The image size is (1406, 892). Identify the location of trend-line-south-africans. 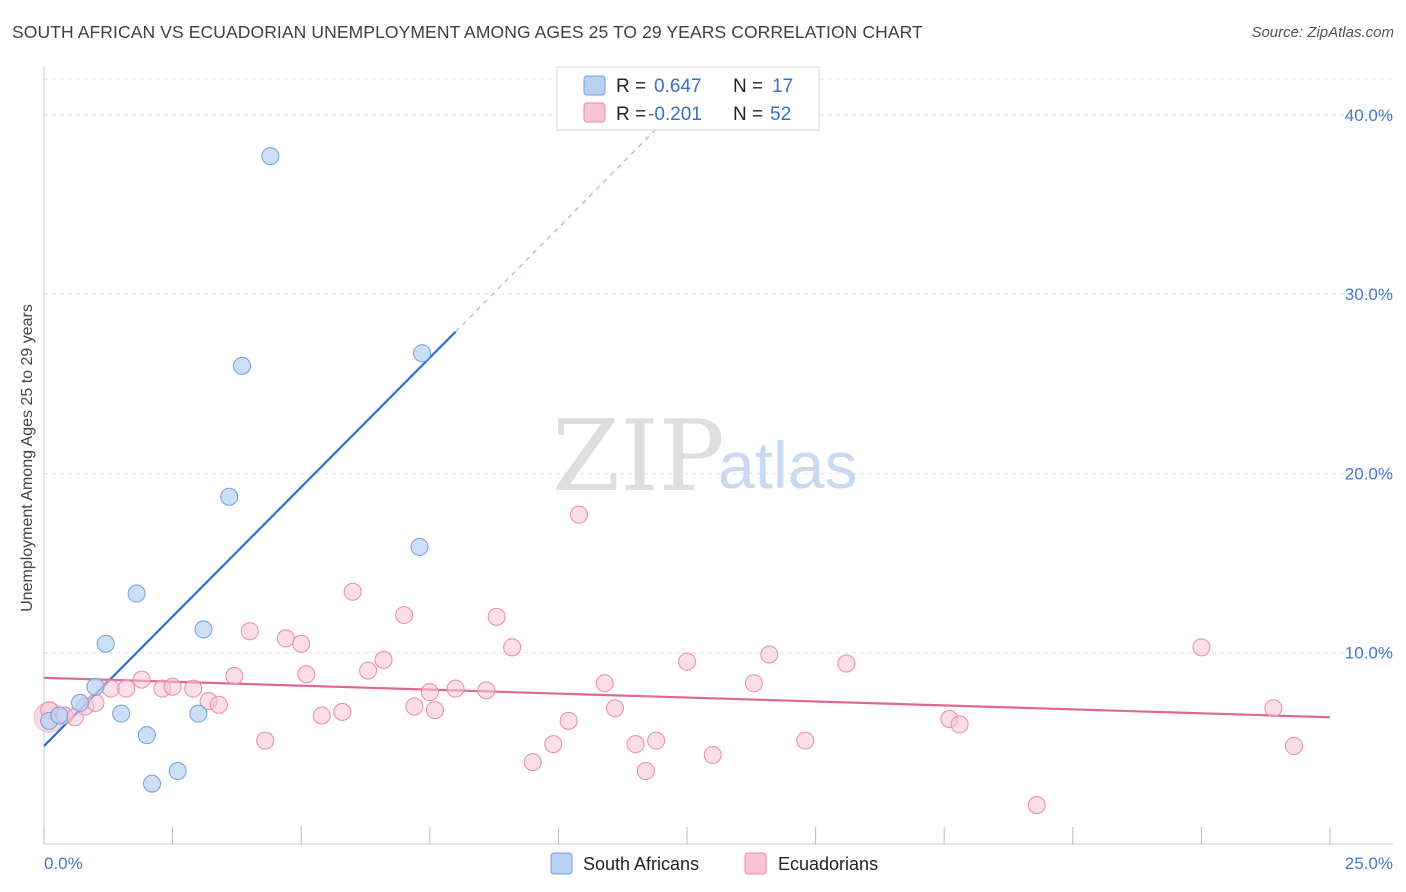
(250, 539).